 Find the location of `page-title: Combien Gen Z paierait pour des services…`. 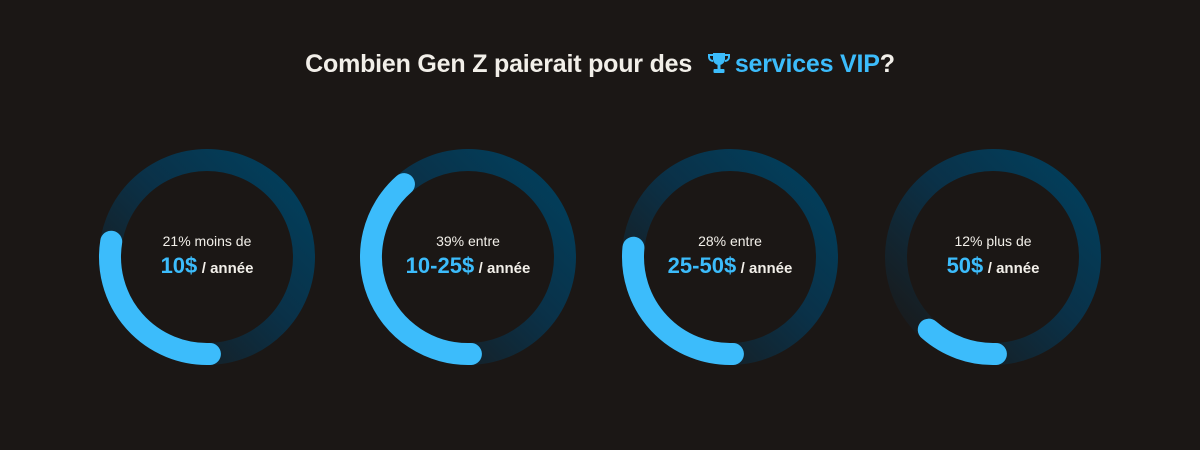

page-title: Combien Gen Z paierait pour des services… is located at coordinates (600, 64).